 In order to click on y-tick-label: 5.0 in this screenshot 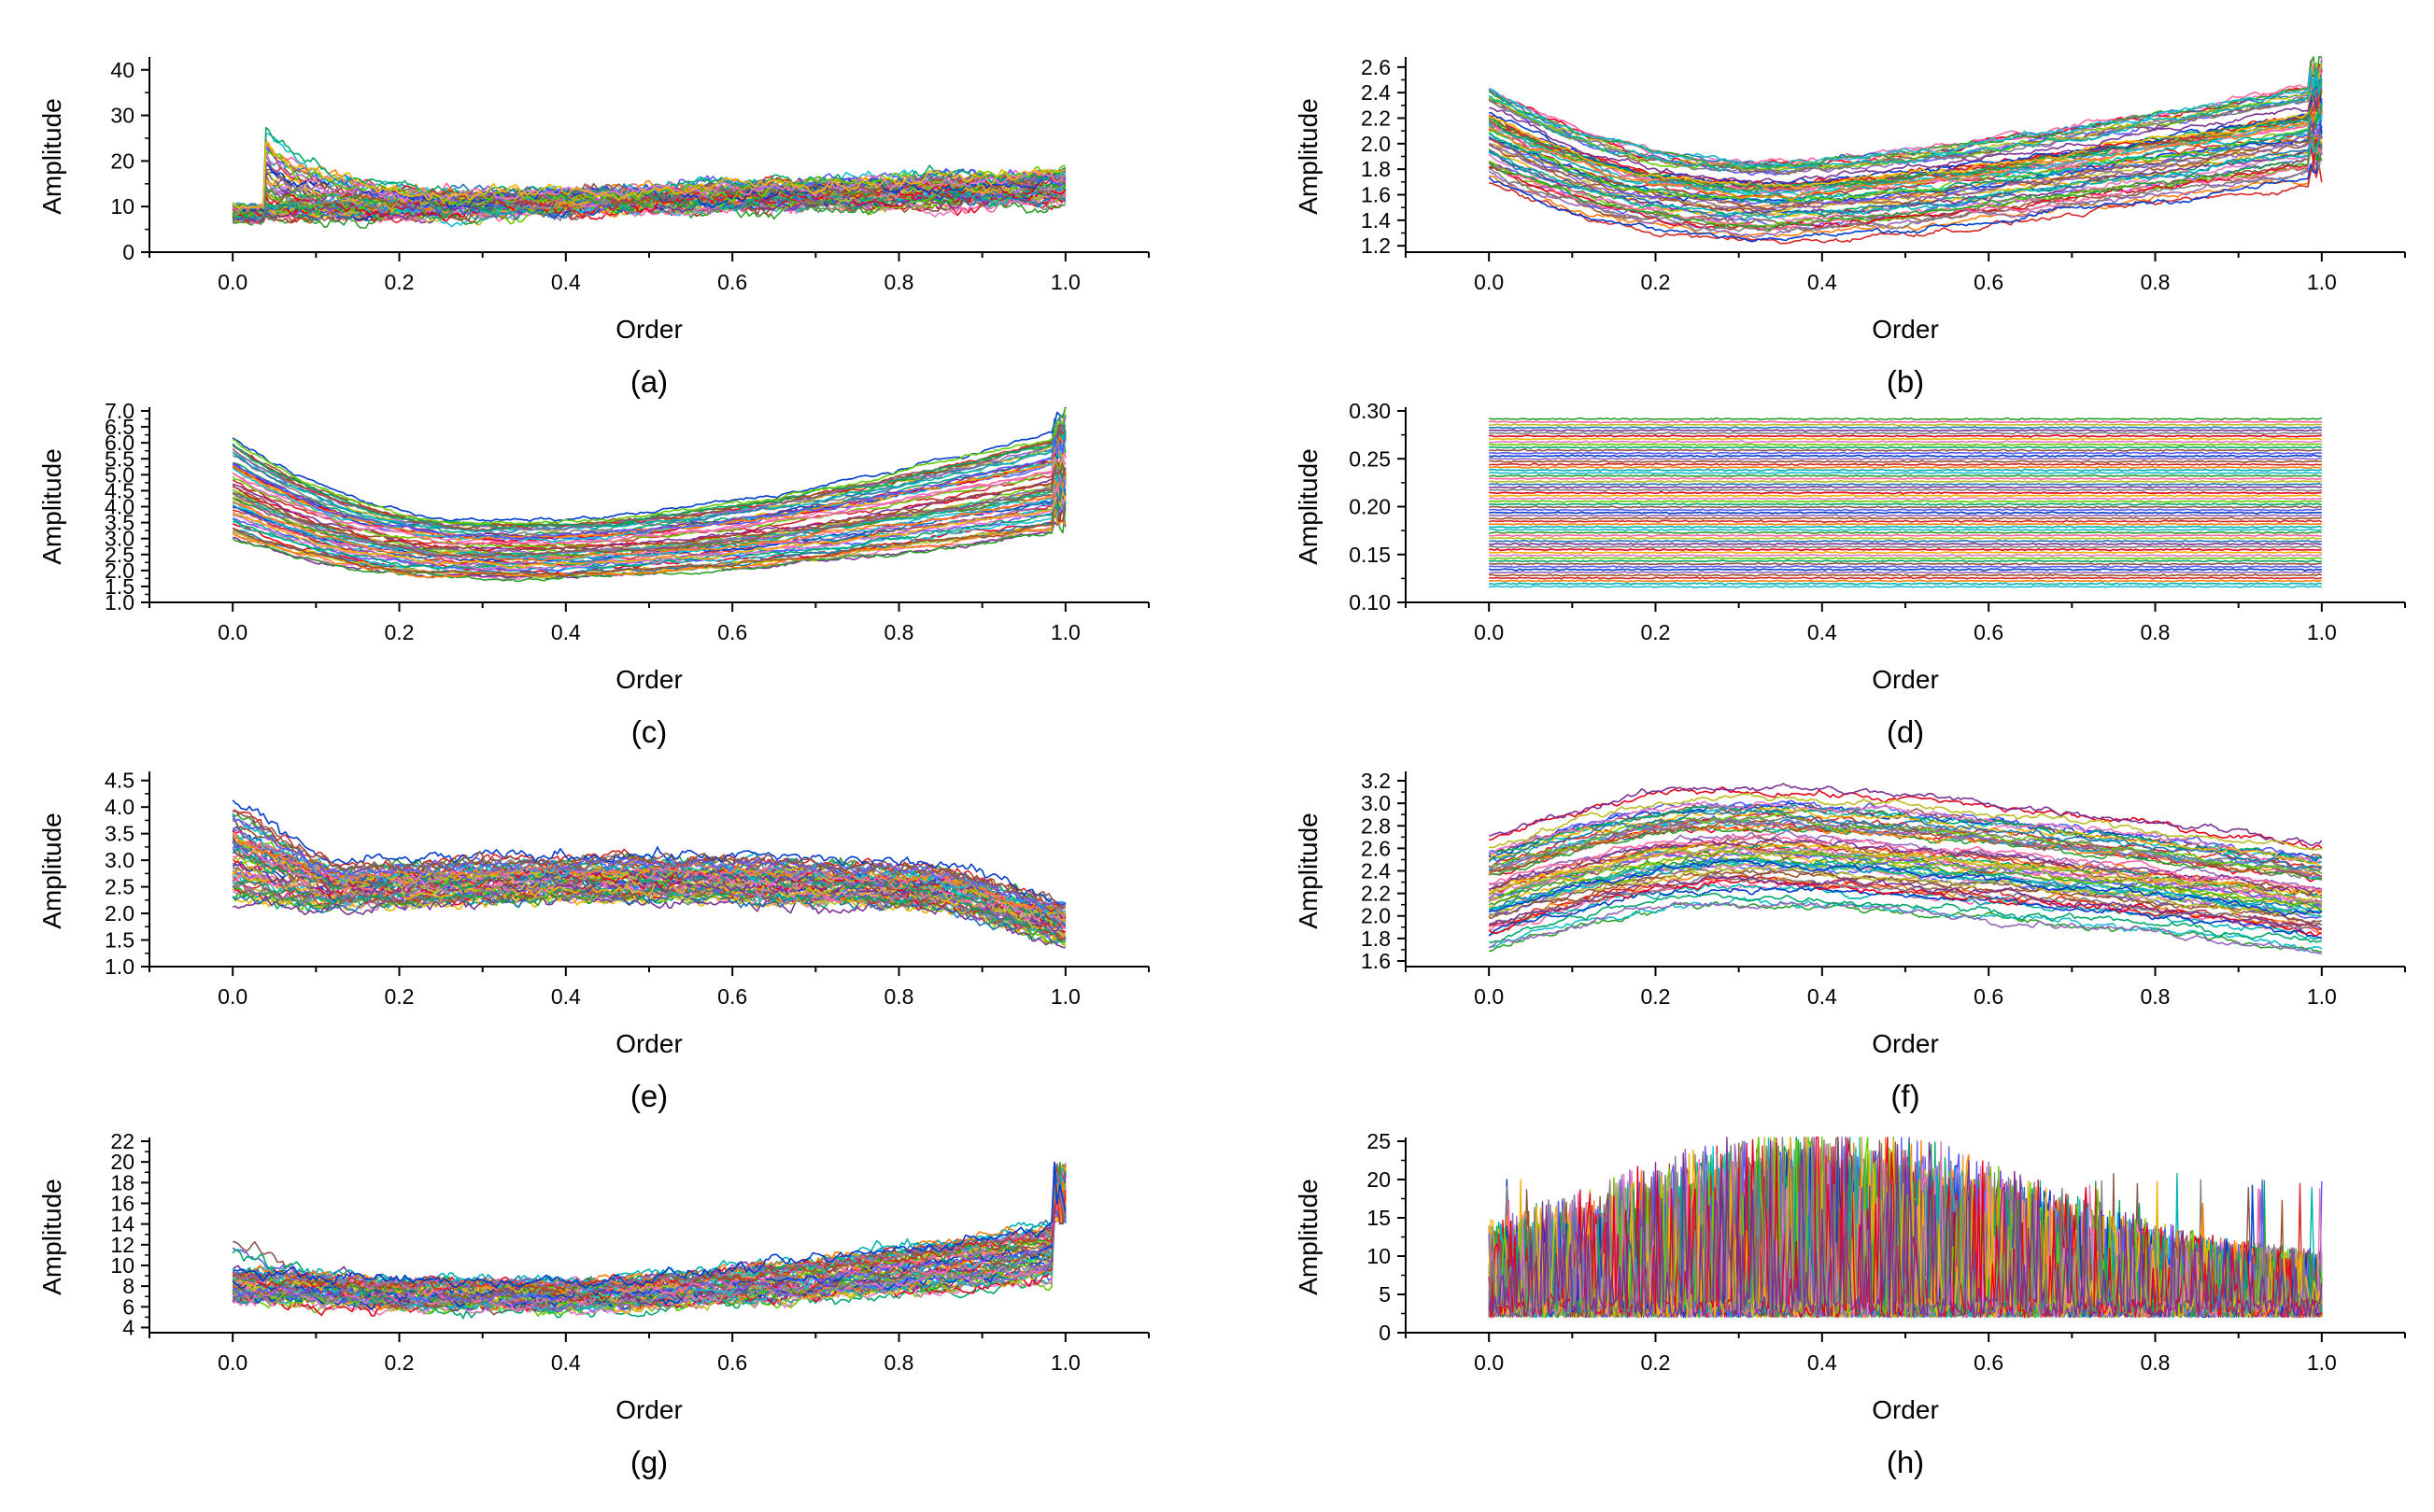, I will do `click(119, 475)`.